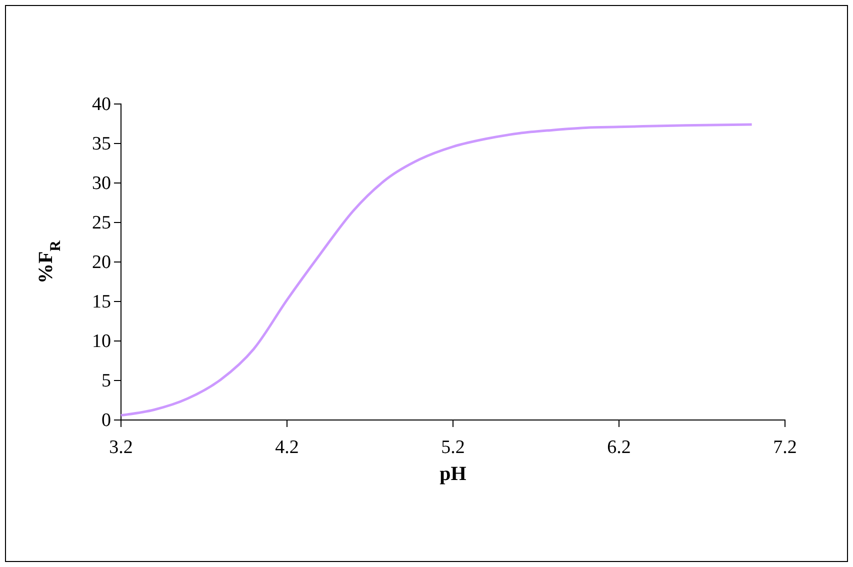 This screenshot has width=853, height=567. I want to click on y-tick-label: 0, so click(106, 421).